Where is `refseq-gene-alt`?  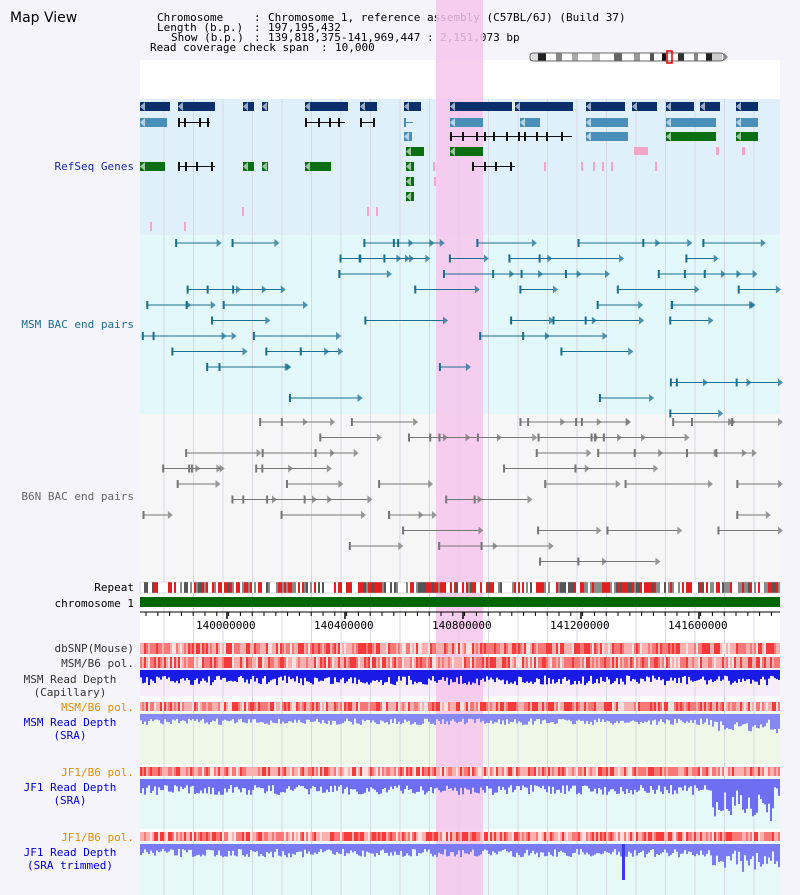
refseq-gene-alt is located at coordinates (747, 122).